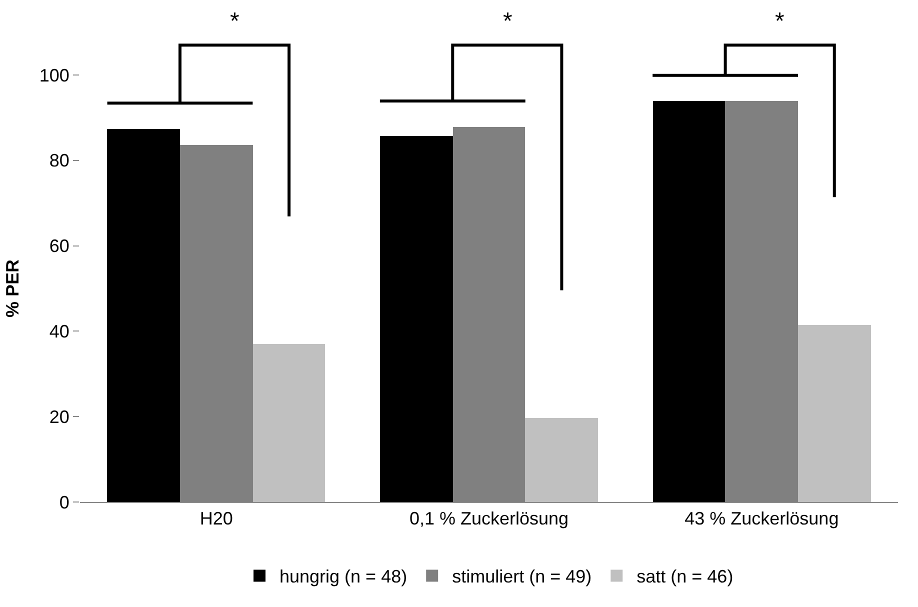 The height and width of the screenshot is (607, 918). I want to click on y-tick-label: 60, so click(59, 246).